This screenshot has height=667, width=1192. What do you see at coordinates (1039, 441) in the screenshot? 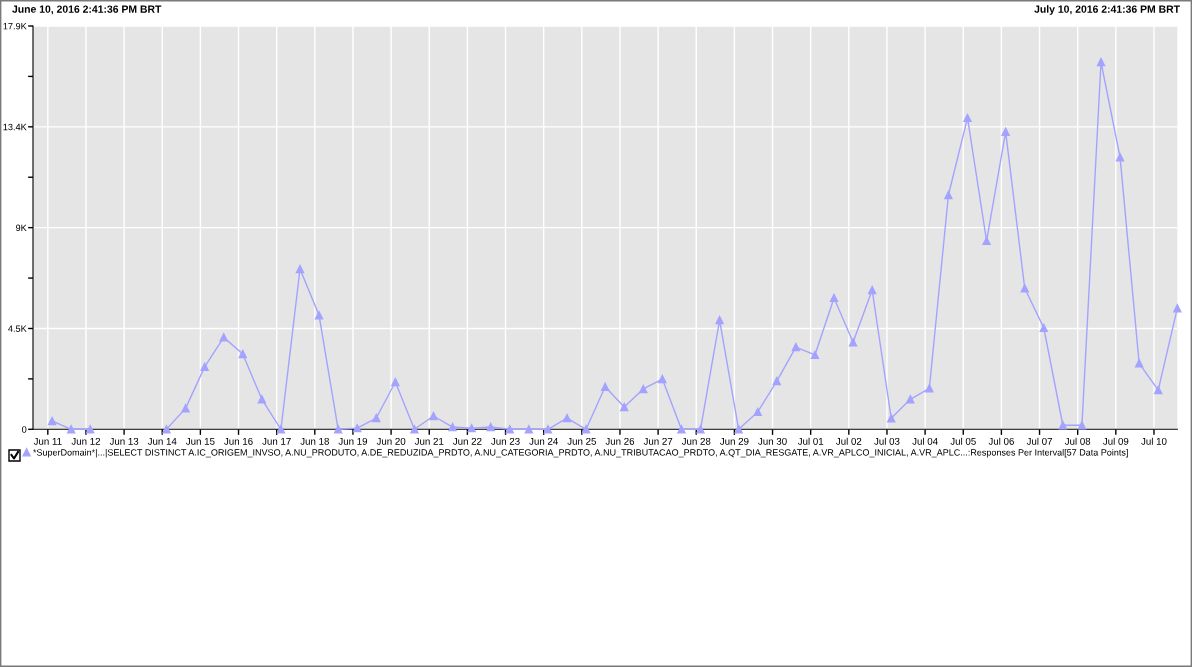
I see `x-tick-label: Jul 07` at bounding box center [1039, 441].